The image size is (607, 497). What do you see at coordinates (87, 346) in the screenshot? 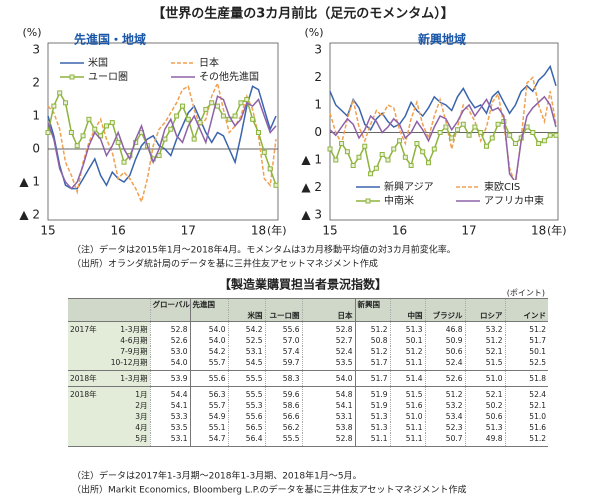
I see `row-group-label: 2017年` at bounding box center [87, 346].